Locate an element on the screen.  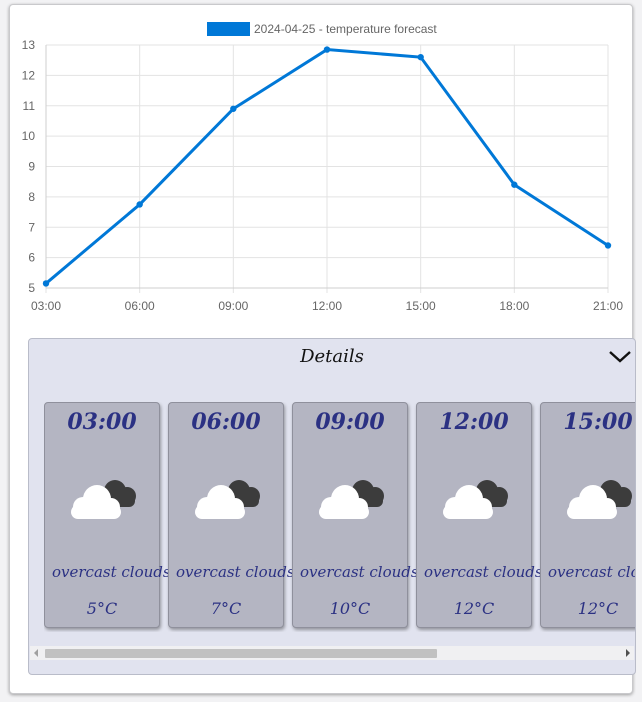
scrollbar-thumb is located at coordinates (241, 653).